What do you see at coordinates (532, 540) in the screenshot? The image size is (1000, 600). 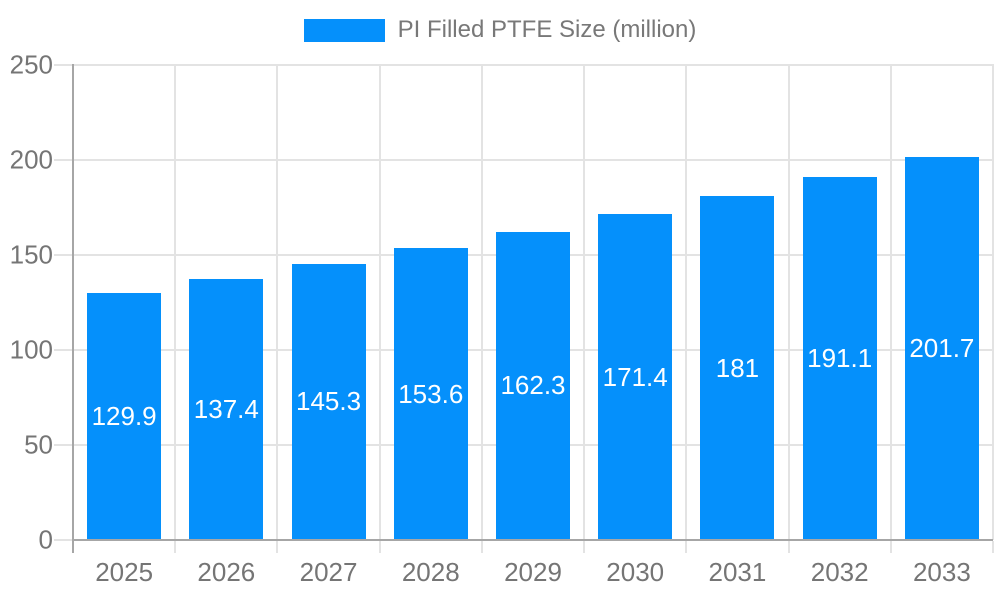 I see `x-axis-line` at bounding box center [532, 540].